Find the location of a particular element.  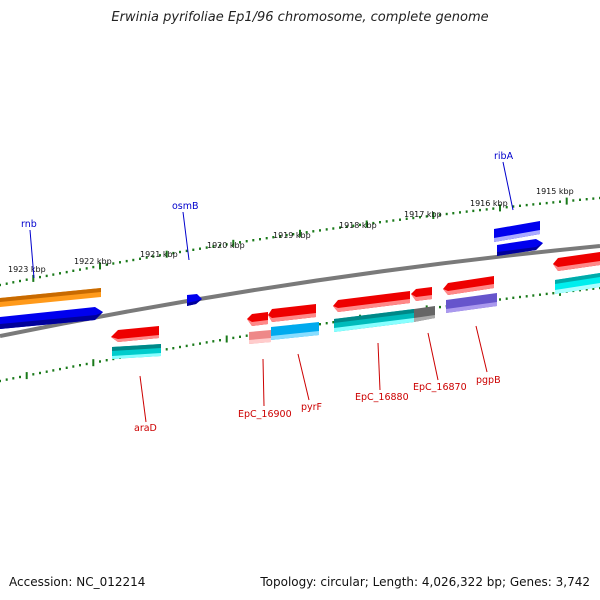

gene-pyrF-red is located at coordinates (292, 313).